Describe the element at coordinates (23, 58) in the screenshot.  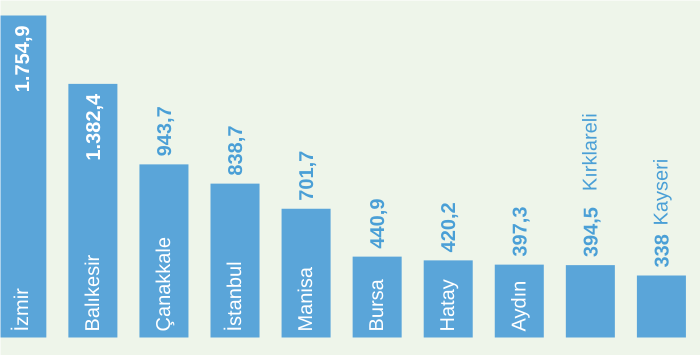
I see `data-label: 1.754,9` at that location.